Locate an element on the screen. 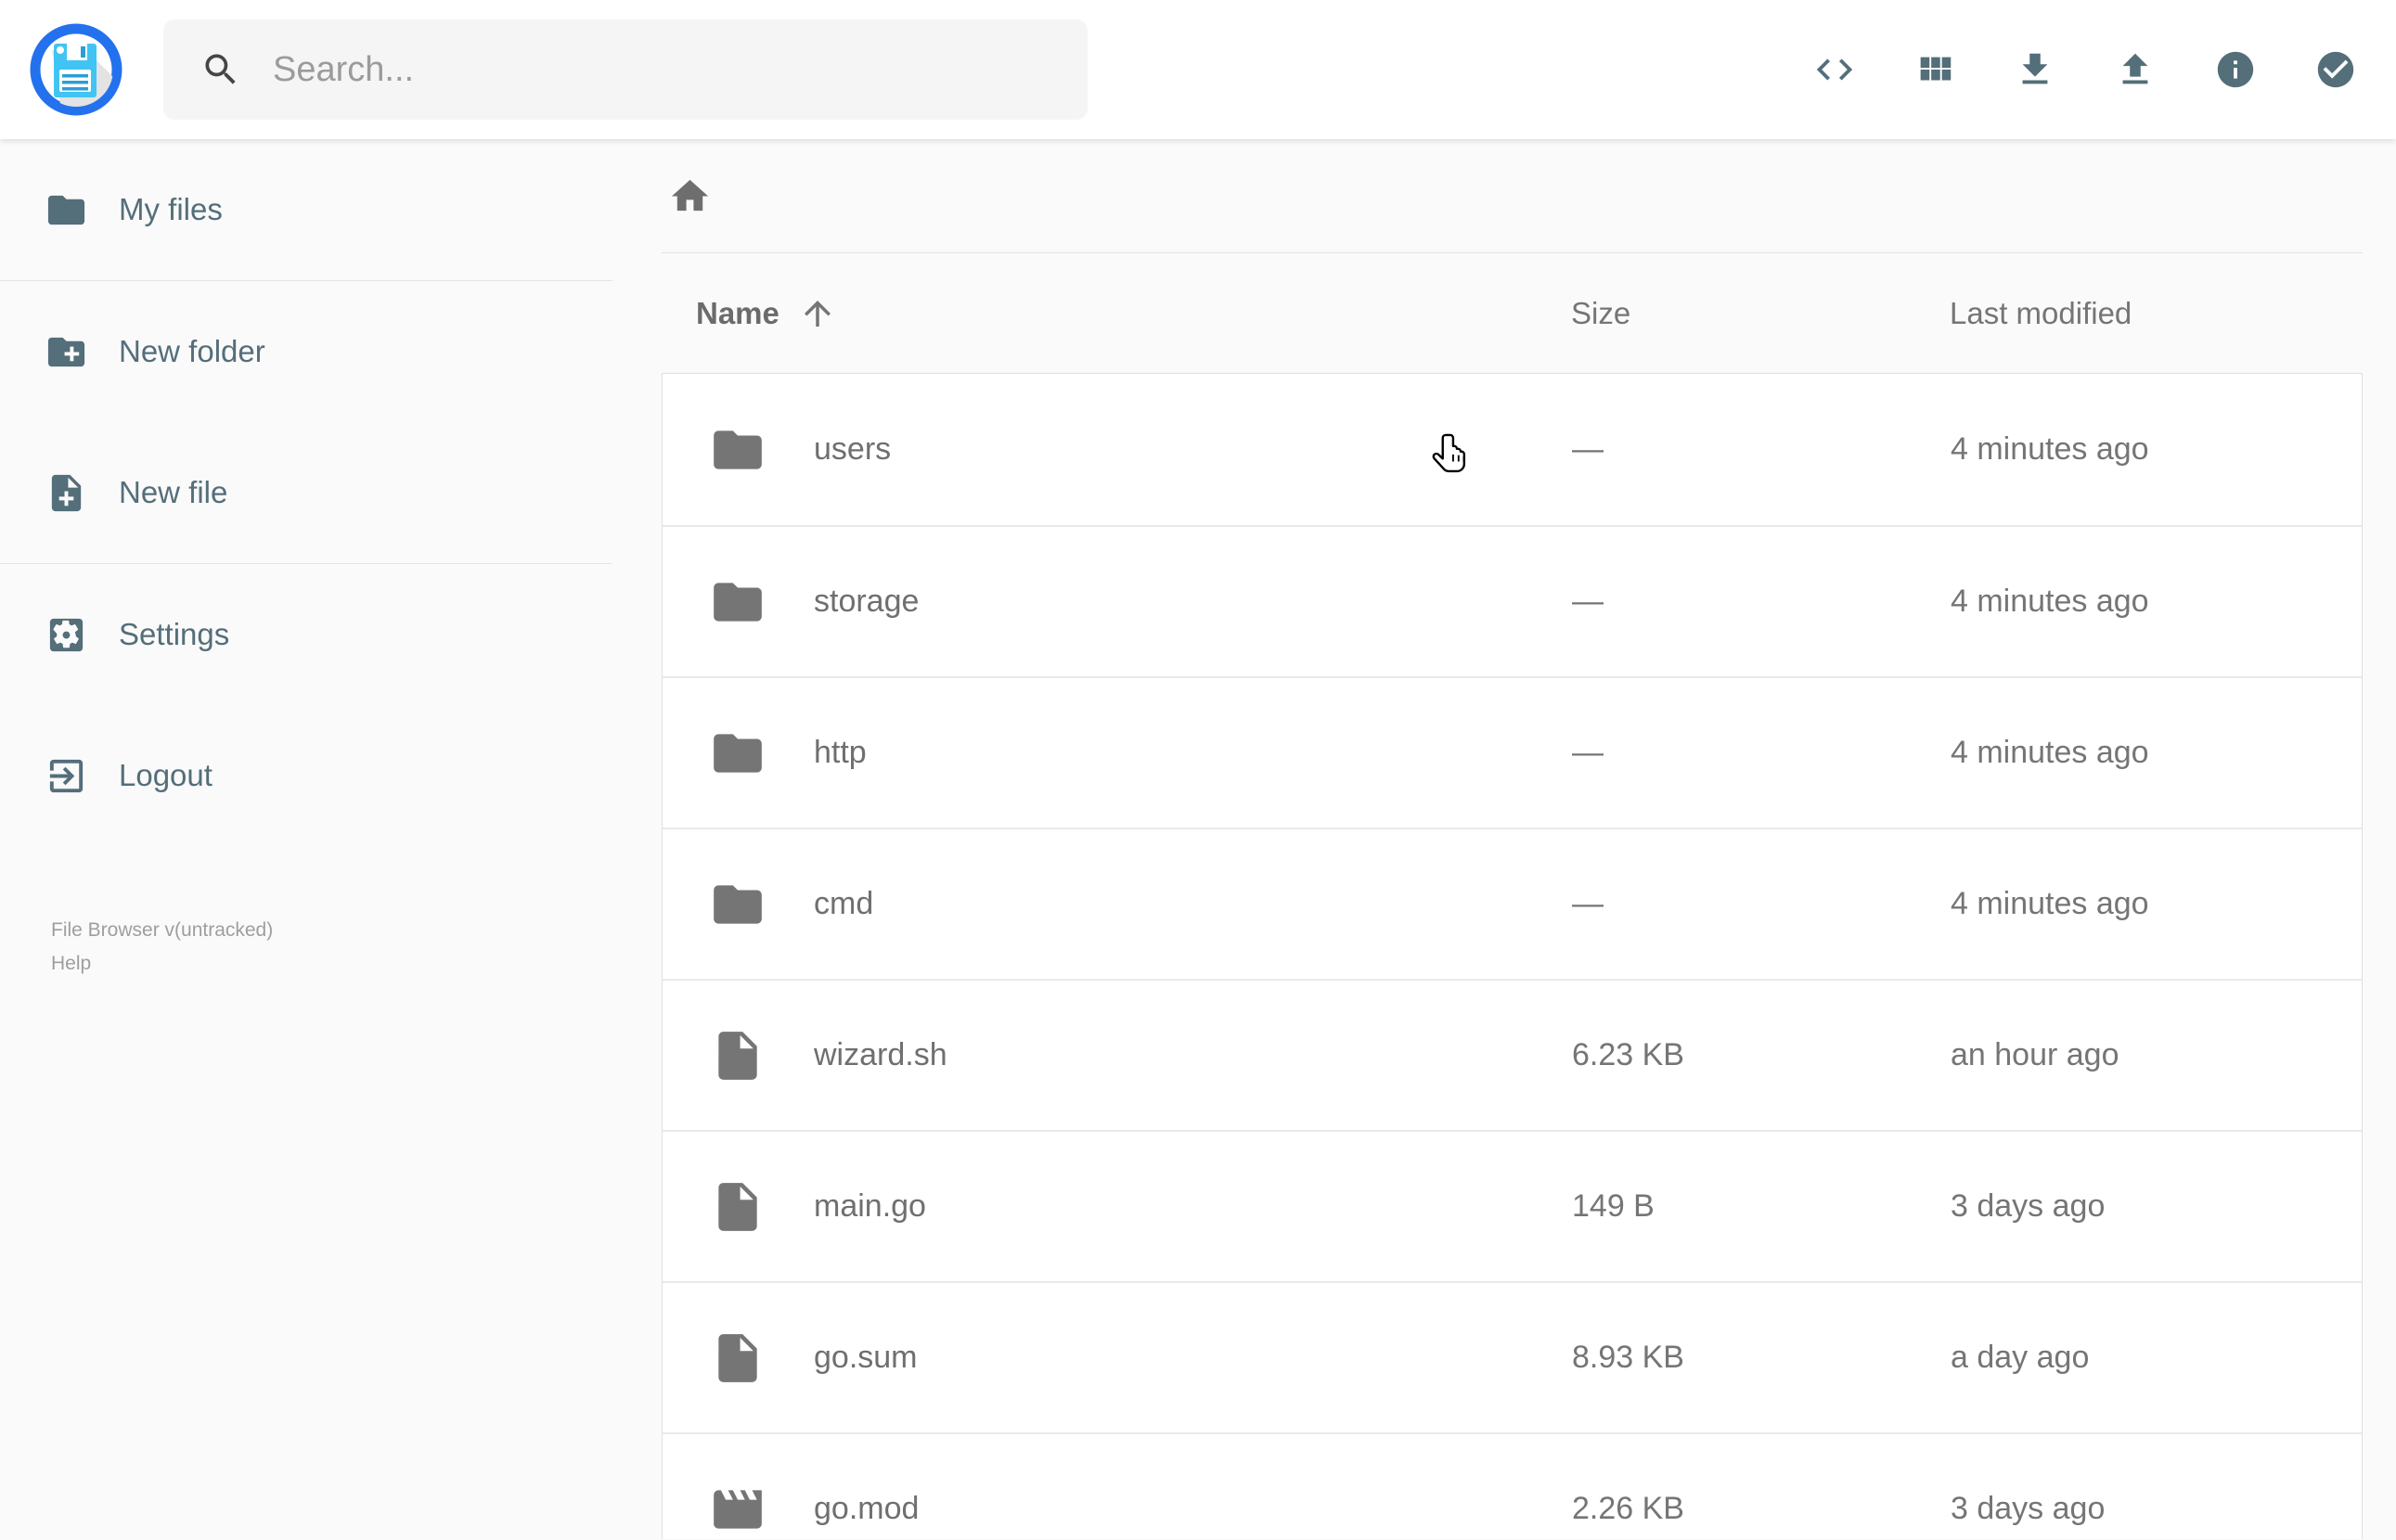 This screenshot has height=1540, width=2396. sidebar-item-label: Logout is located at coordinates (166, 775).